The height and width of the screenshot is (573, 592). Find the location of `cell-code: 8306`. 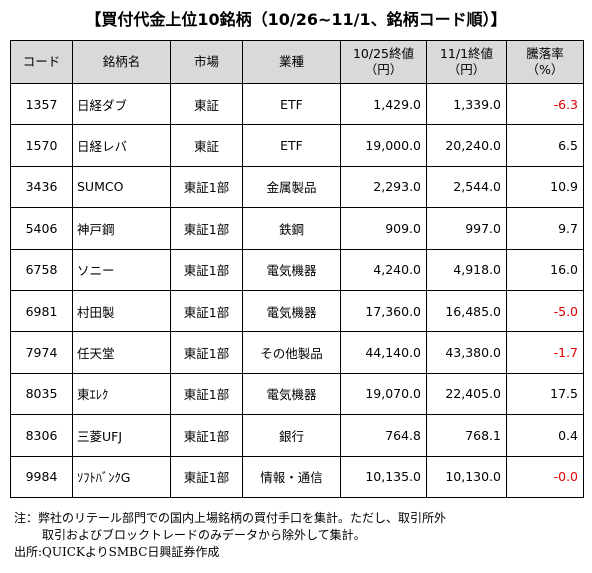

cell-code: 8306 is located at coordinates (41, 435).